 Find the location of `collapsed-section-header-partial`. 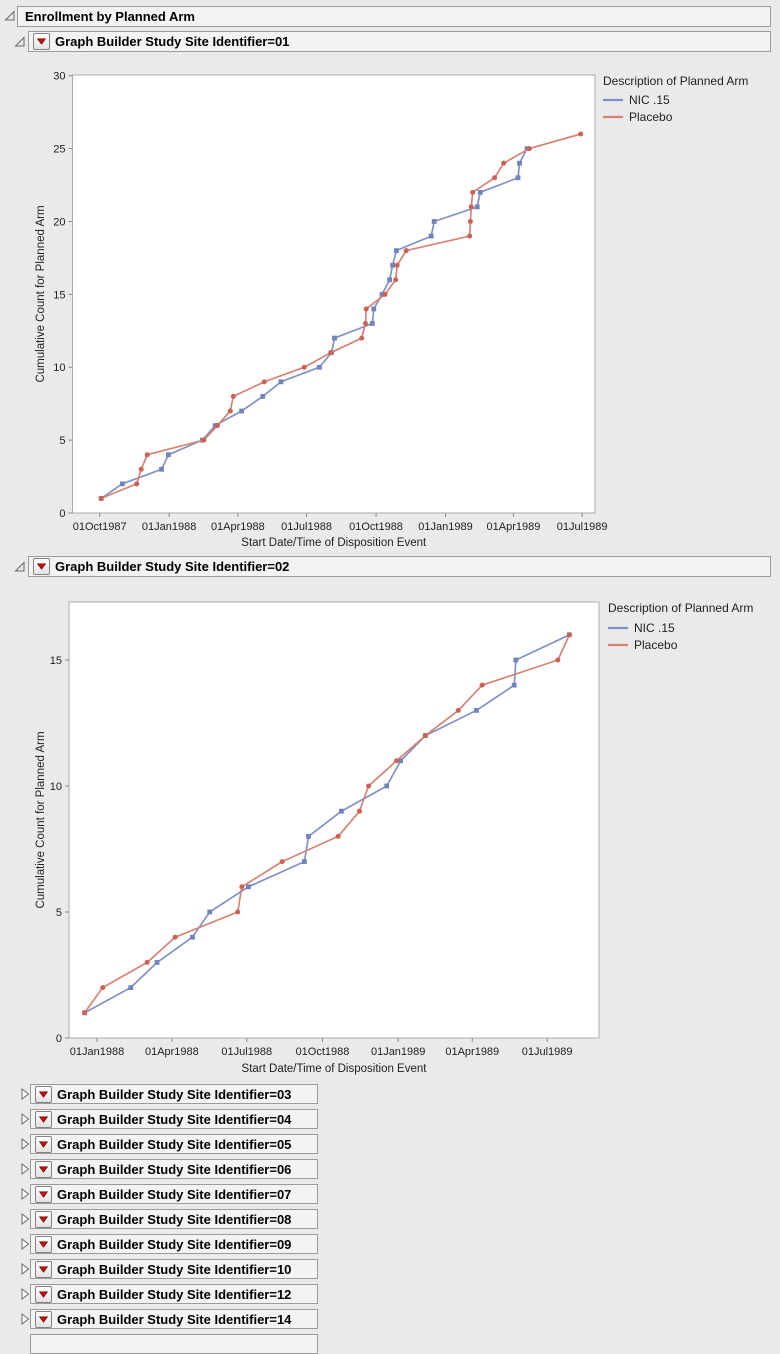

collapsed-section-header-partial is located at coordinates (174, 1344).